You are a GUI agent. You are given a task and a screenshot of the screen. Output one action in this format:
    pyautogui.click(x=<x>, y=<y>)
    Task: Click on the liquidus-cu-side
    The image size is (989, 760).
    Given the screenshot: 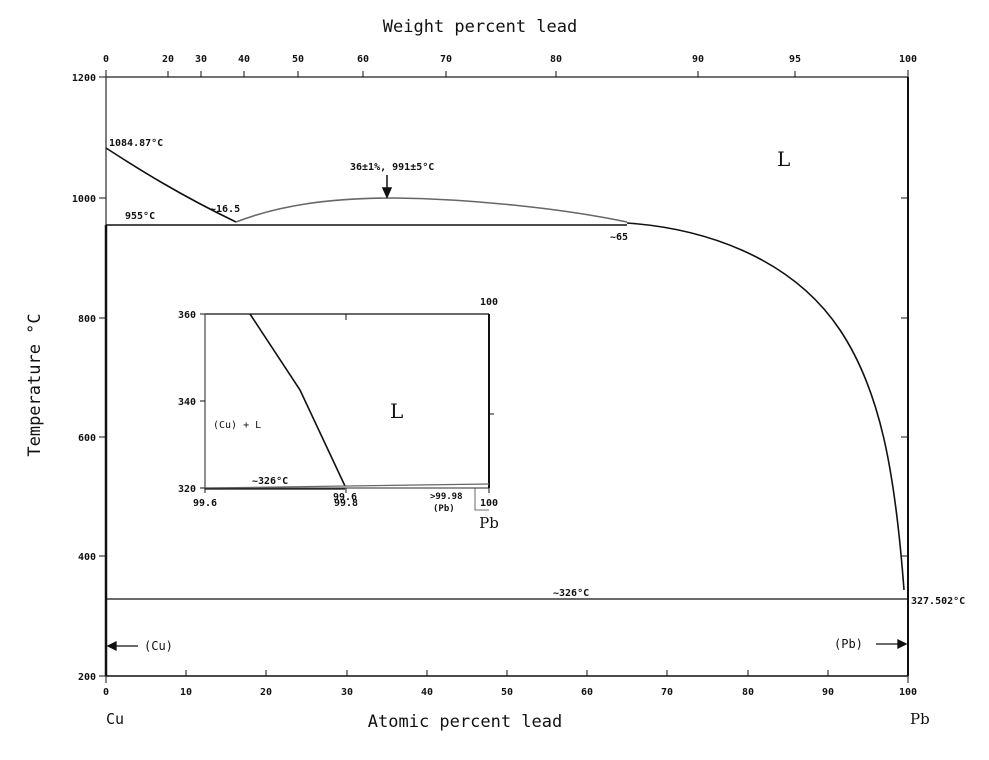 What is the action you would take?
    pyautogui.click(x=171, y=185)
    